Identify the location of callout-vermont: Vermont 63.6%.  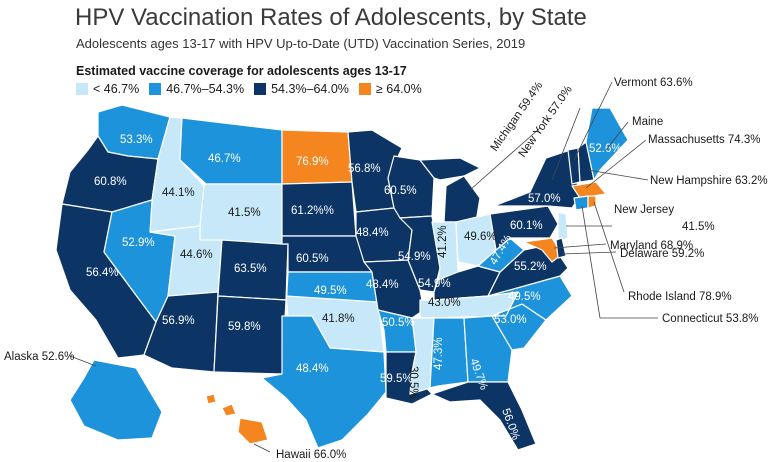
(653, 83).